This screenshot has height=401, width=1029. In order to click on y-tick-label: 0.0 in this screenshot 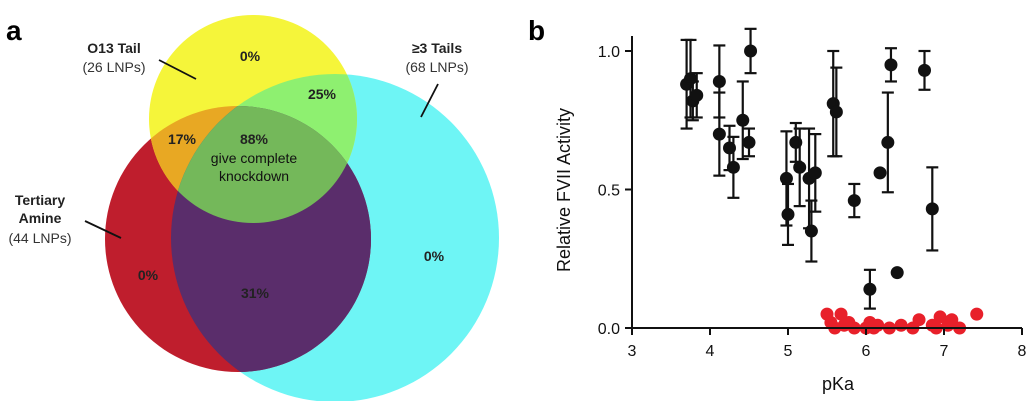, I will do `click(609, 329)`.